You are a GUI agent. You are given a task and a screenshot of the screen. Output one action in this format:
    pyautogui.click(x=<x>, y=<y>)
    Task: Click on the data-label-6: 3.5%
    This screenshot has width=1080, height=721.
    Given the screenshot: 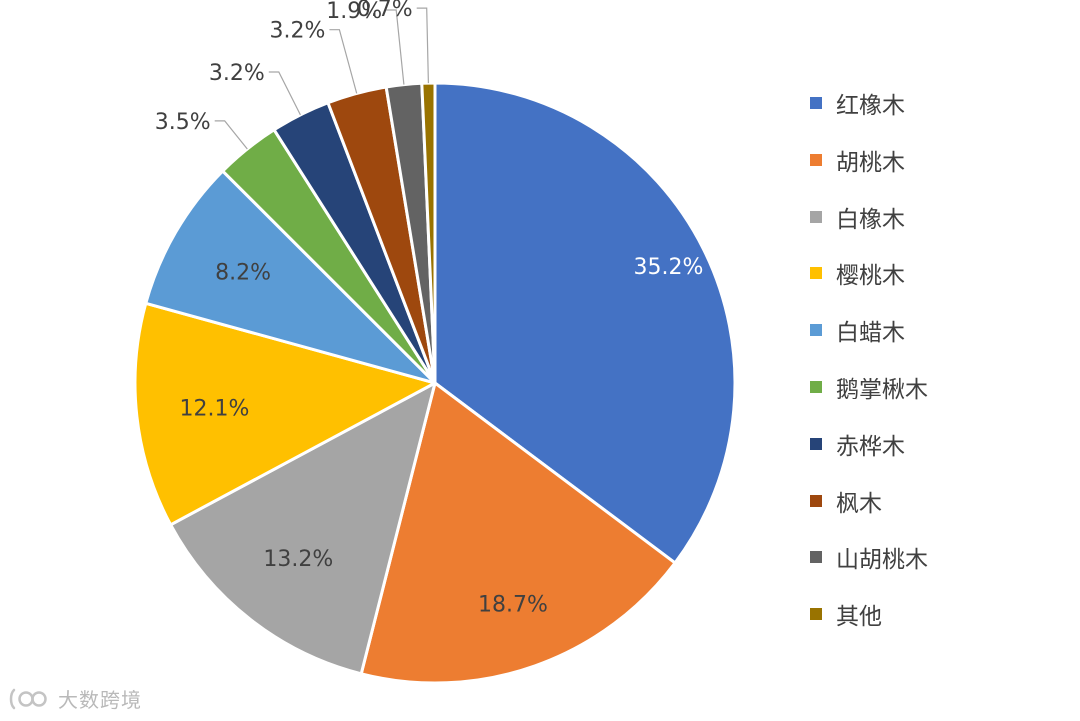 What is the action you would take?
    pyautogui.click(x=183, y=122)
    